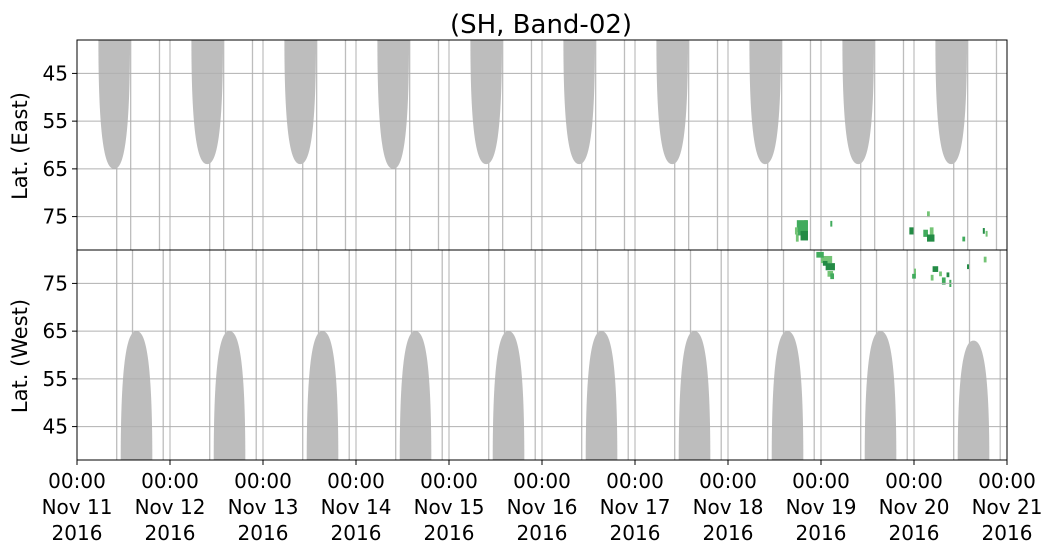  Describe the element at coordinates (263, 507) in the screenshot. I see `x-tick-label: Nov 13` at that location.